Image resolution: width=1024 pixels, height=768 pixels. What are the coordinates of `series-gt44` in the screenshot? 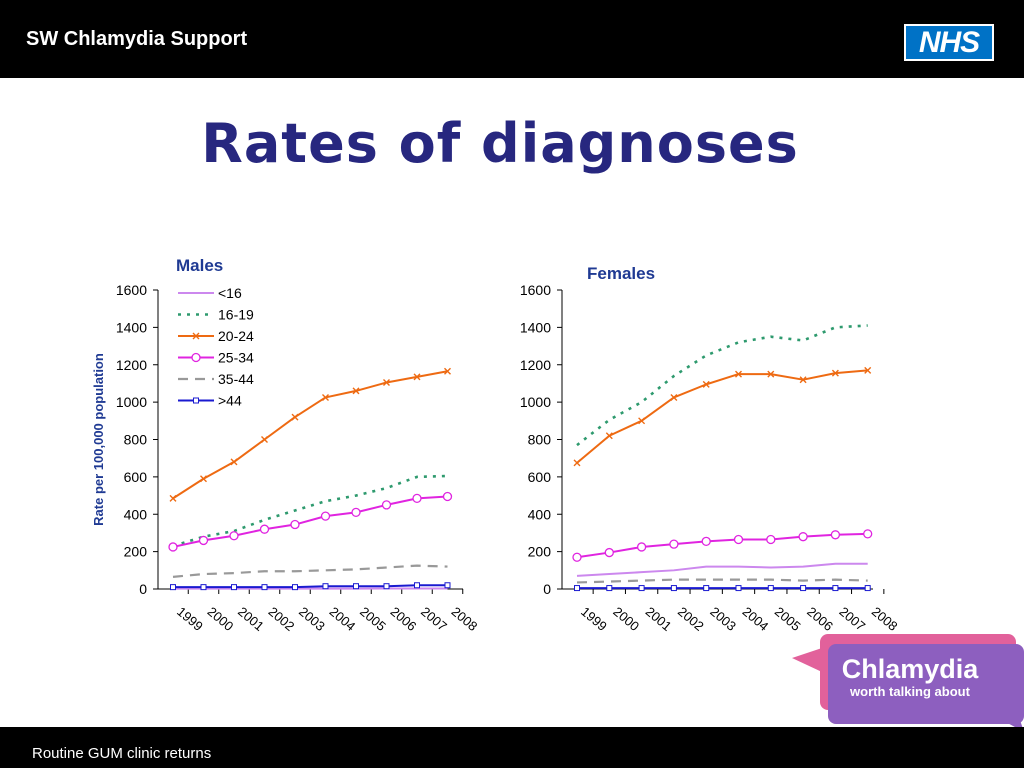 It's located at (722, 588).